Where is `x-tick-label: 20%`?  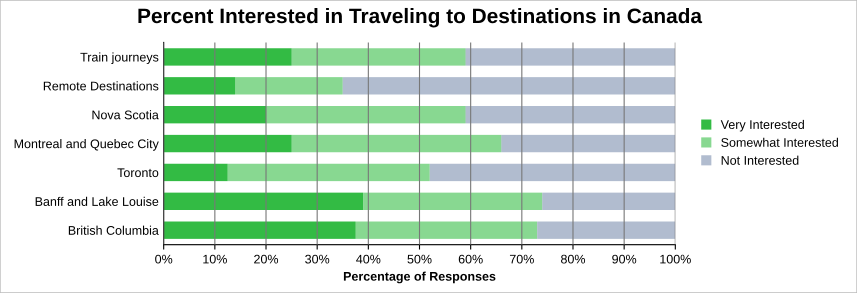 x-tick-label: 20% is located at coordinates (266, 259).